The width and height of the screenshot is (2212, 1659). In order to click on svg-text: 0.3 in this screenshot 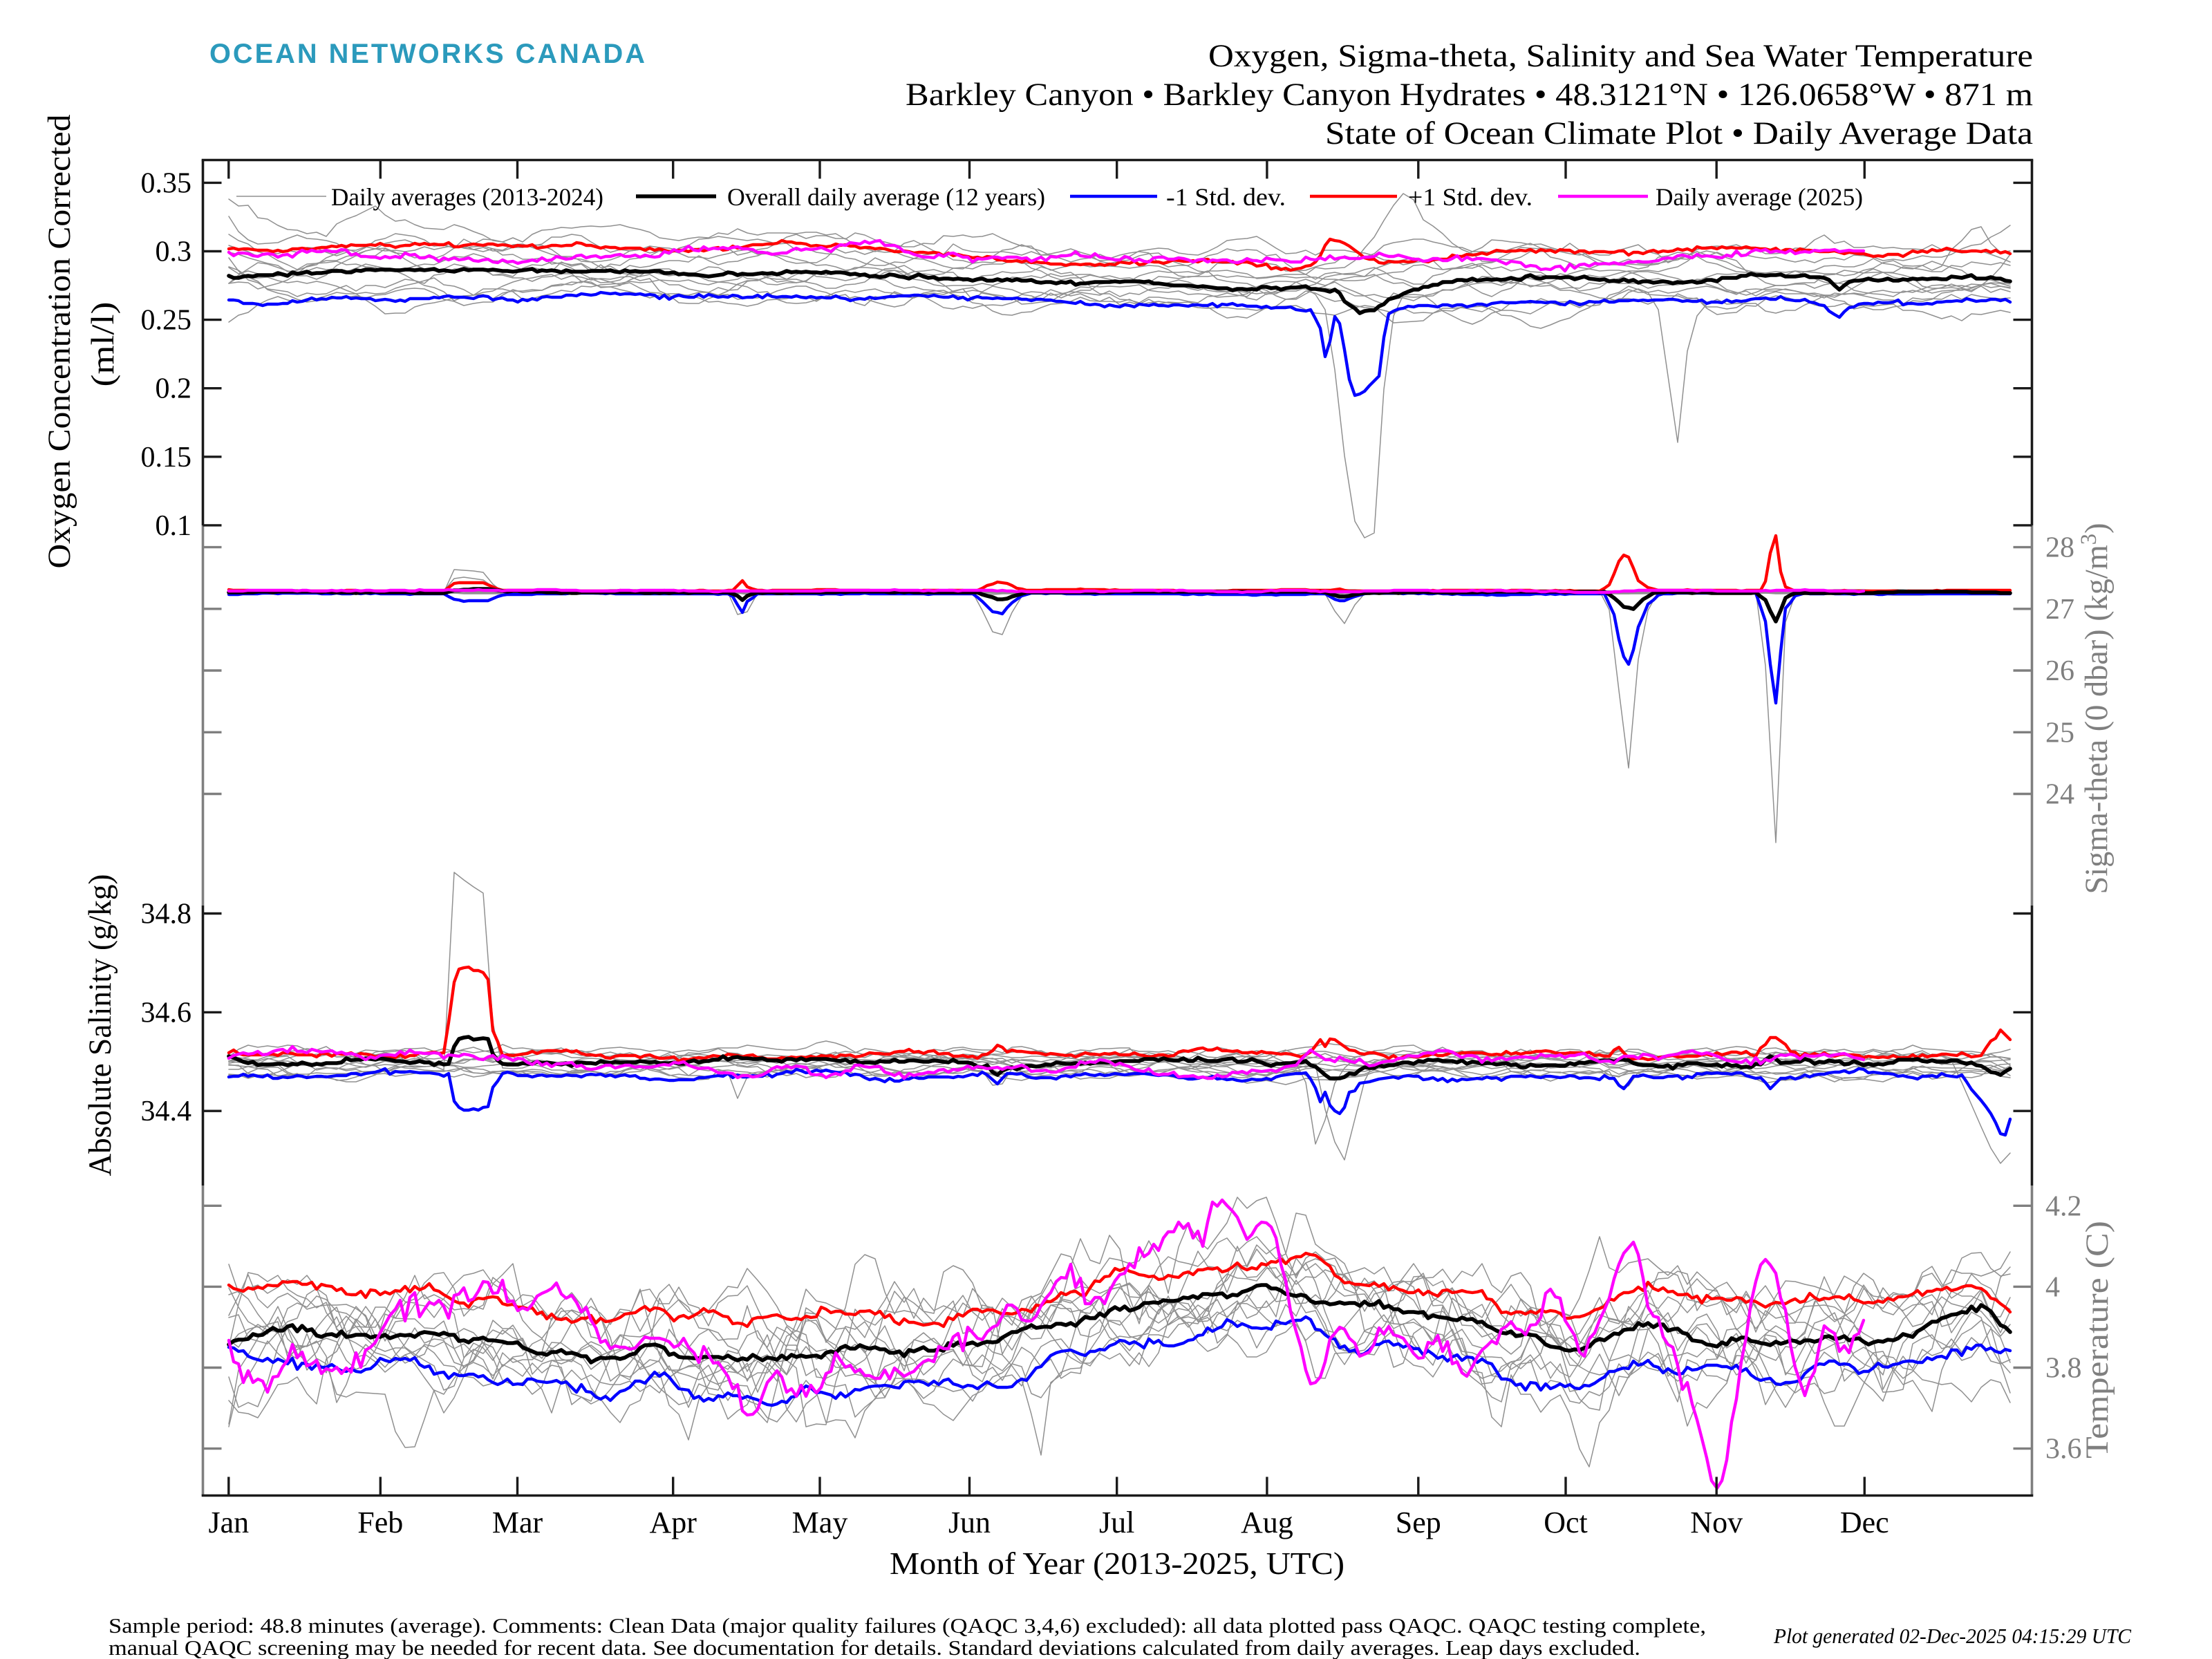, I will do `click(174, 252)`.